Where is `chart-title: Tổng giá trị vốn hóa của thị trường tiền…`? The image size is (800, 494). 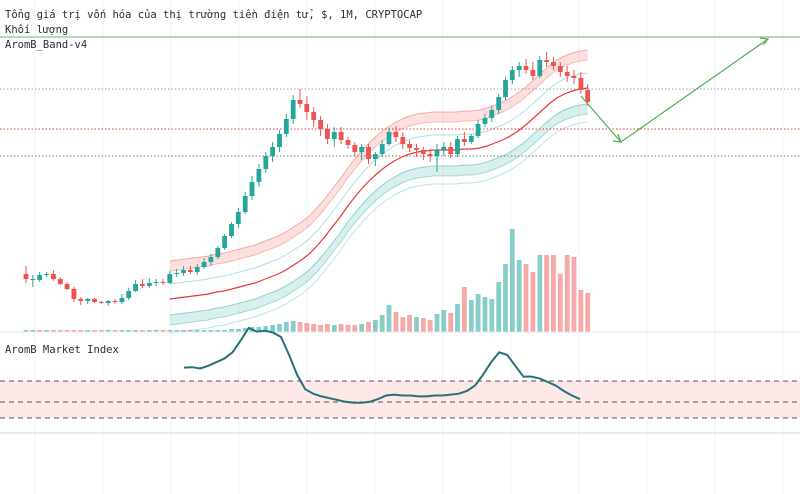 chart-title: Tổng giá trị vốn hóa của thị trường tiền… is located at coordinates (213, 15).